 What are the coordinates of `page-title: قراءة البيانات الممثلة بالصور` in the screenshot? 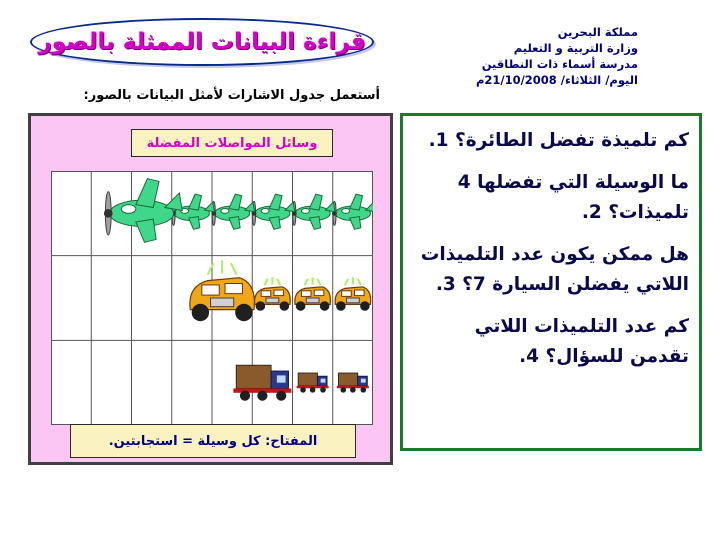 It's located at (202, 42).